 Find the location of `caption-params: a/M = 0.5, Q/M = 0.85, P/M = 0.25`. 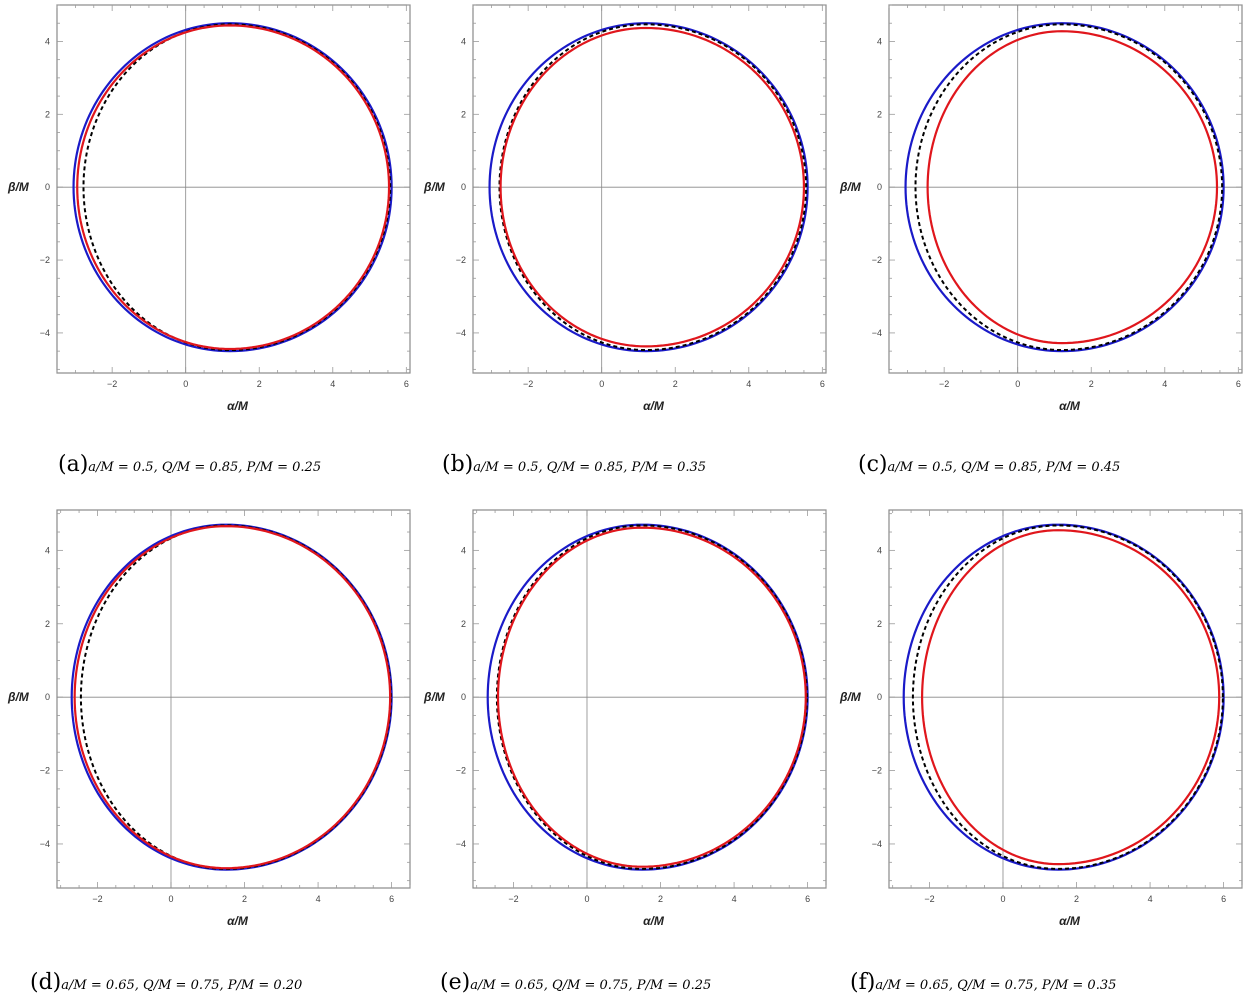

caption-params: a/M = 0.5, Q/M = 0.85, P/M = 0.25 is located at coordinates (205, 467).